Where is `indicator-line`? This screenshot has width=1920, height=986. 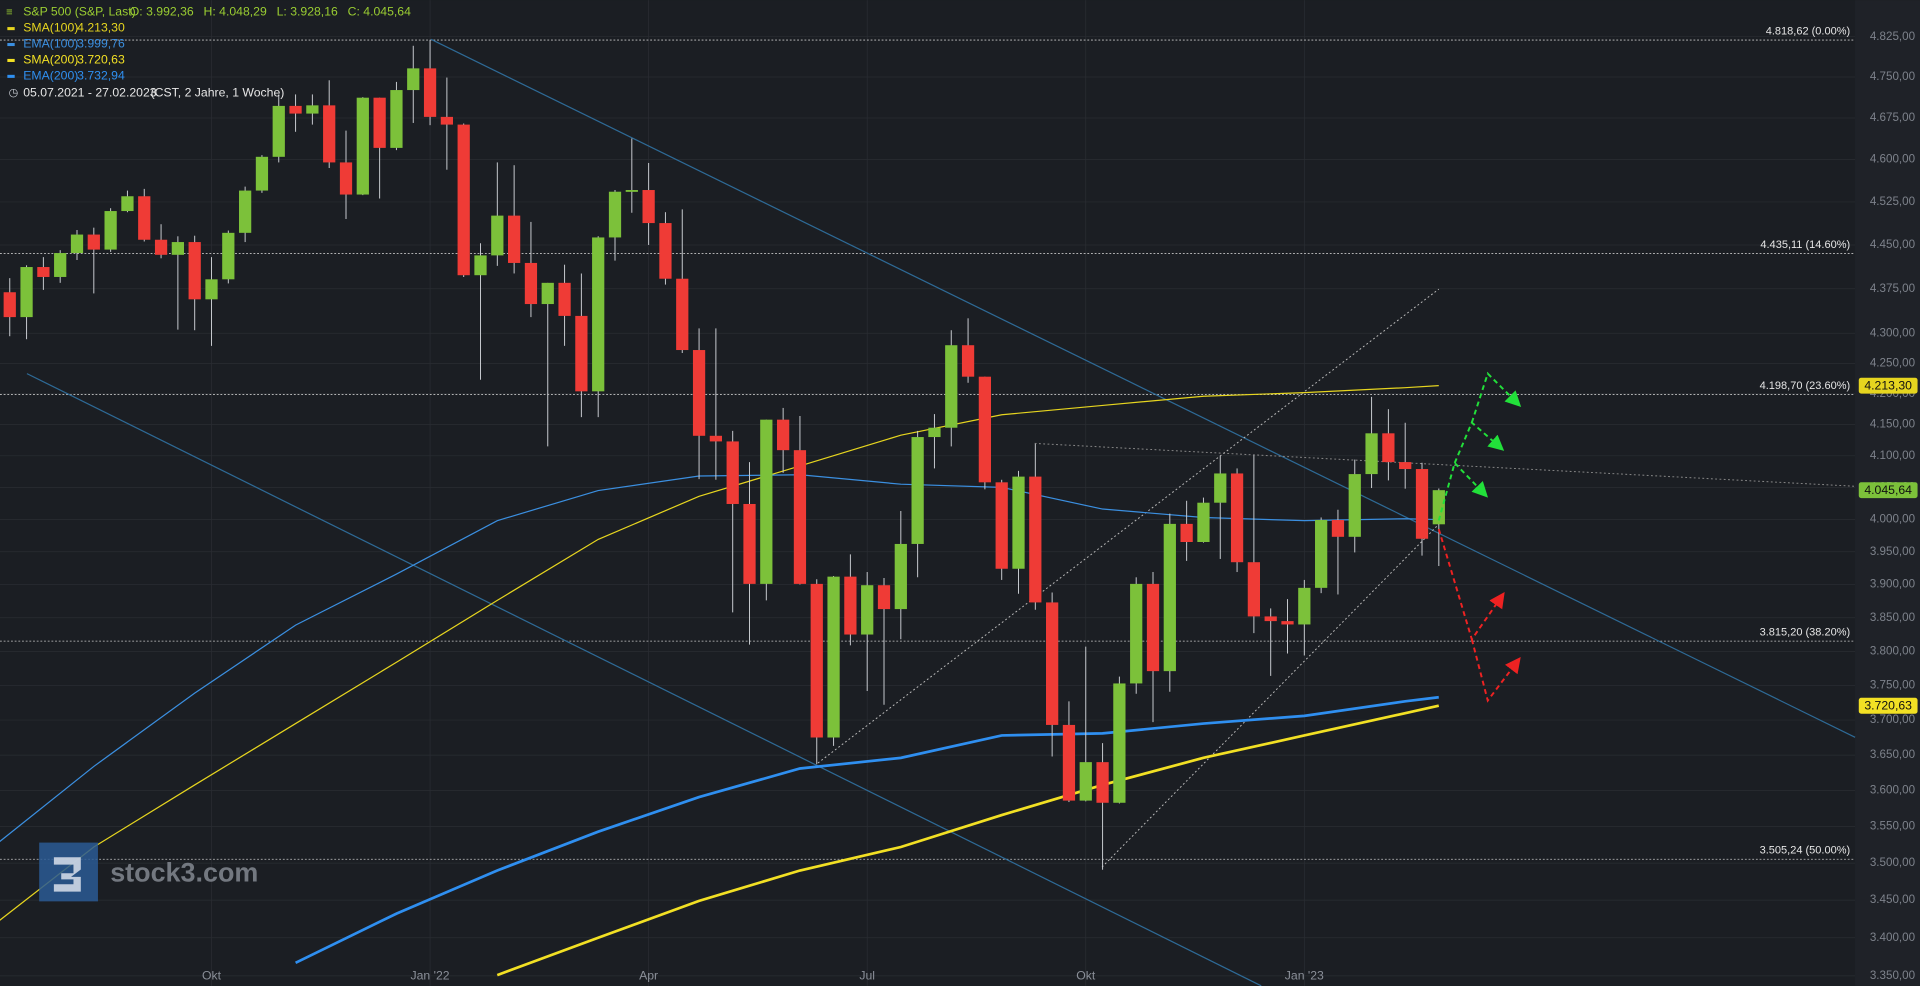
indicator-line is located at coordinates (968, 840).